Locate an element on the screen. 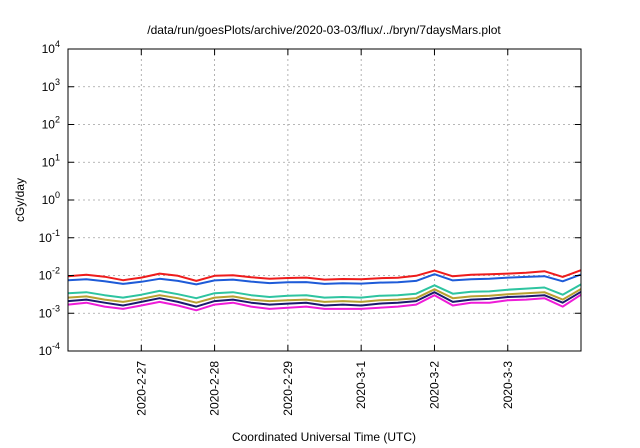  x-tick-label: 2020-2-28 is located at coordinates (215, 388).